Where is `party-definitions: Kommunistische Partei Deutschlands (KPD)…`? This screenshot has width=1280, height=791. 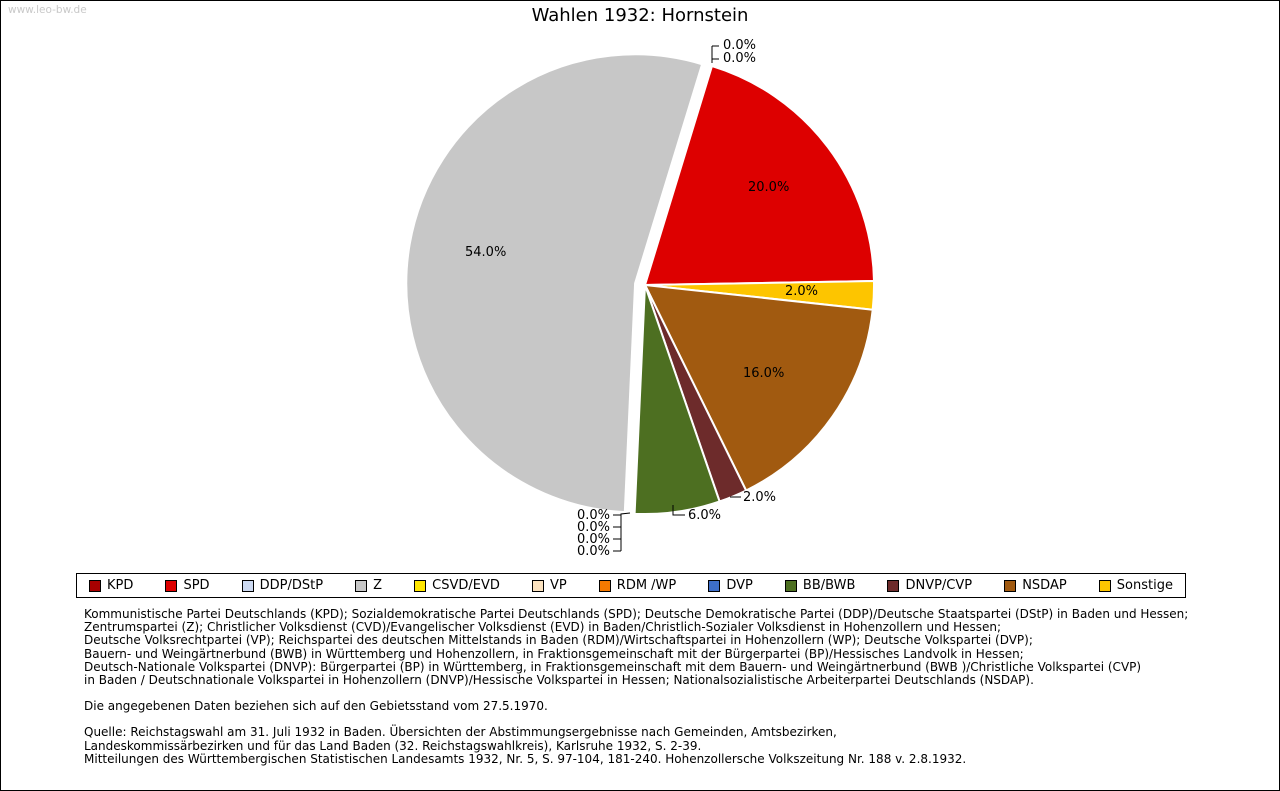
party-definitions: Kommunistische Partei Deutschlands (KPD)… is located at coordinates (679, 647).